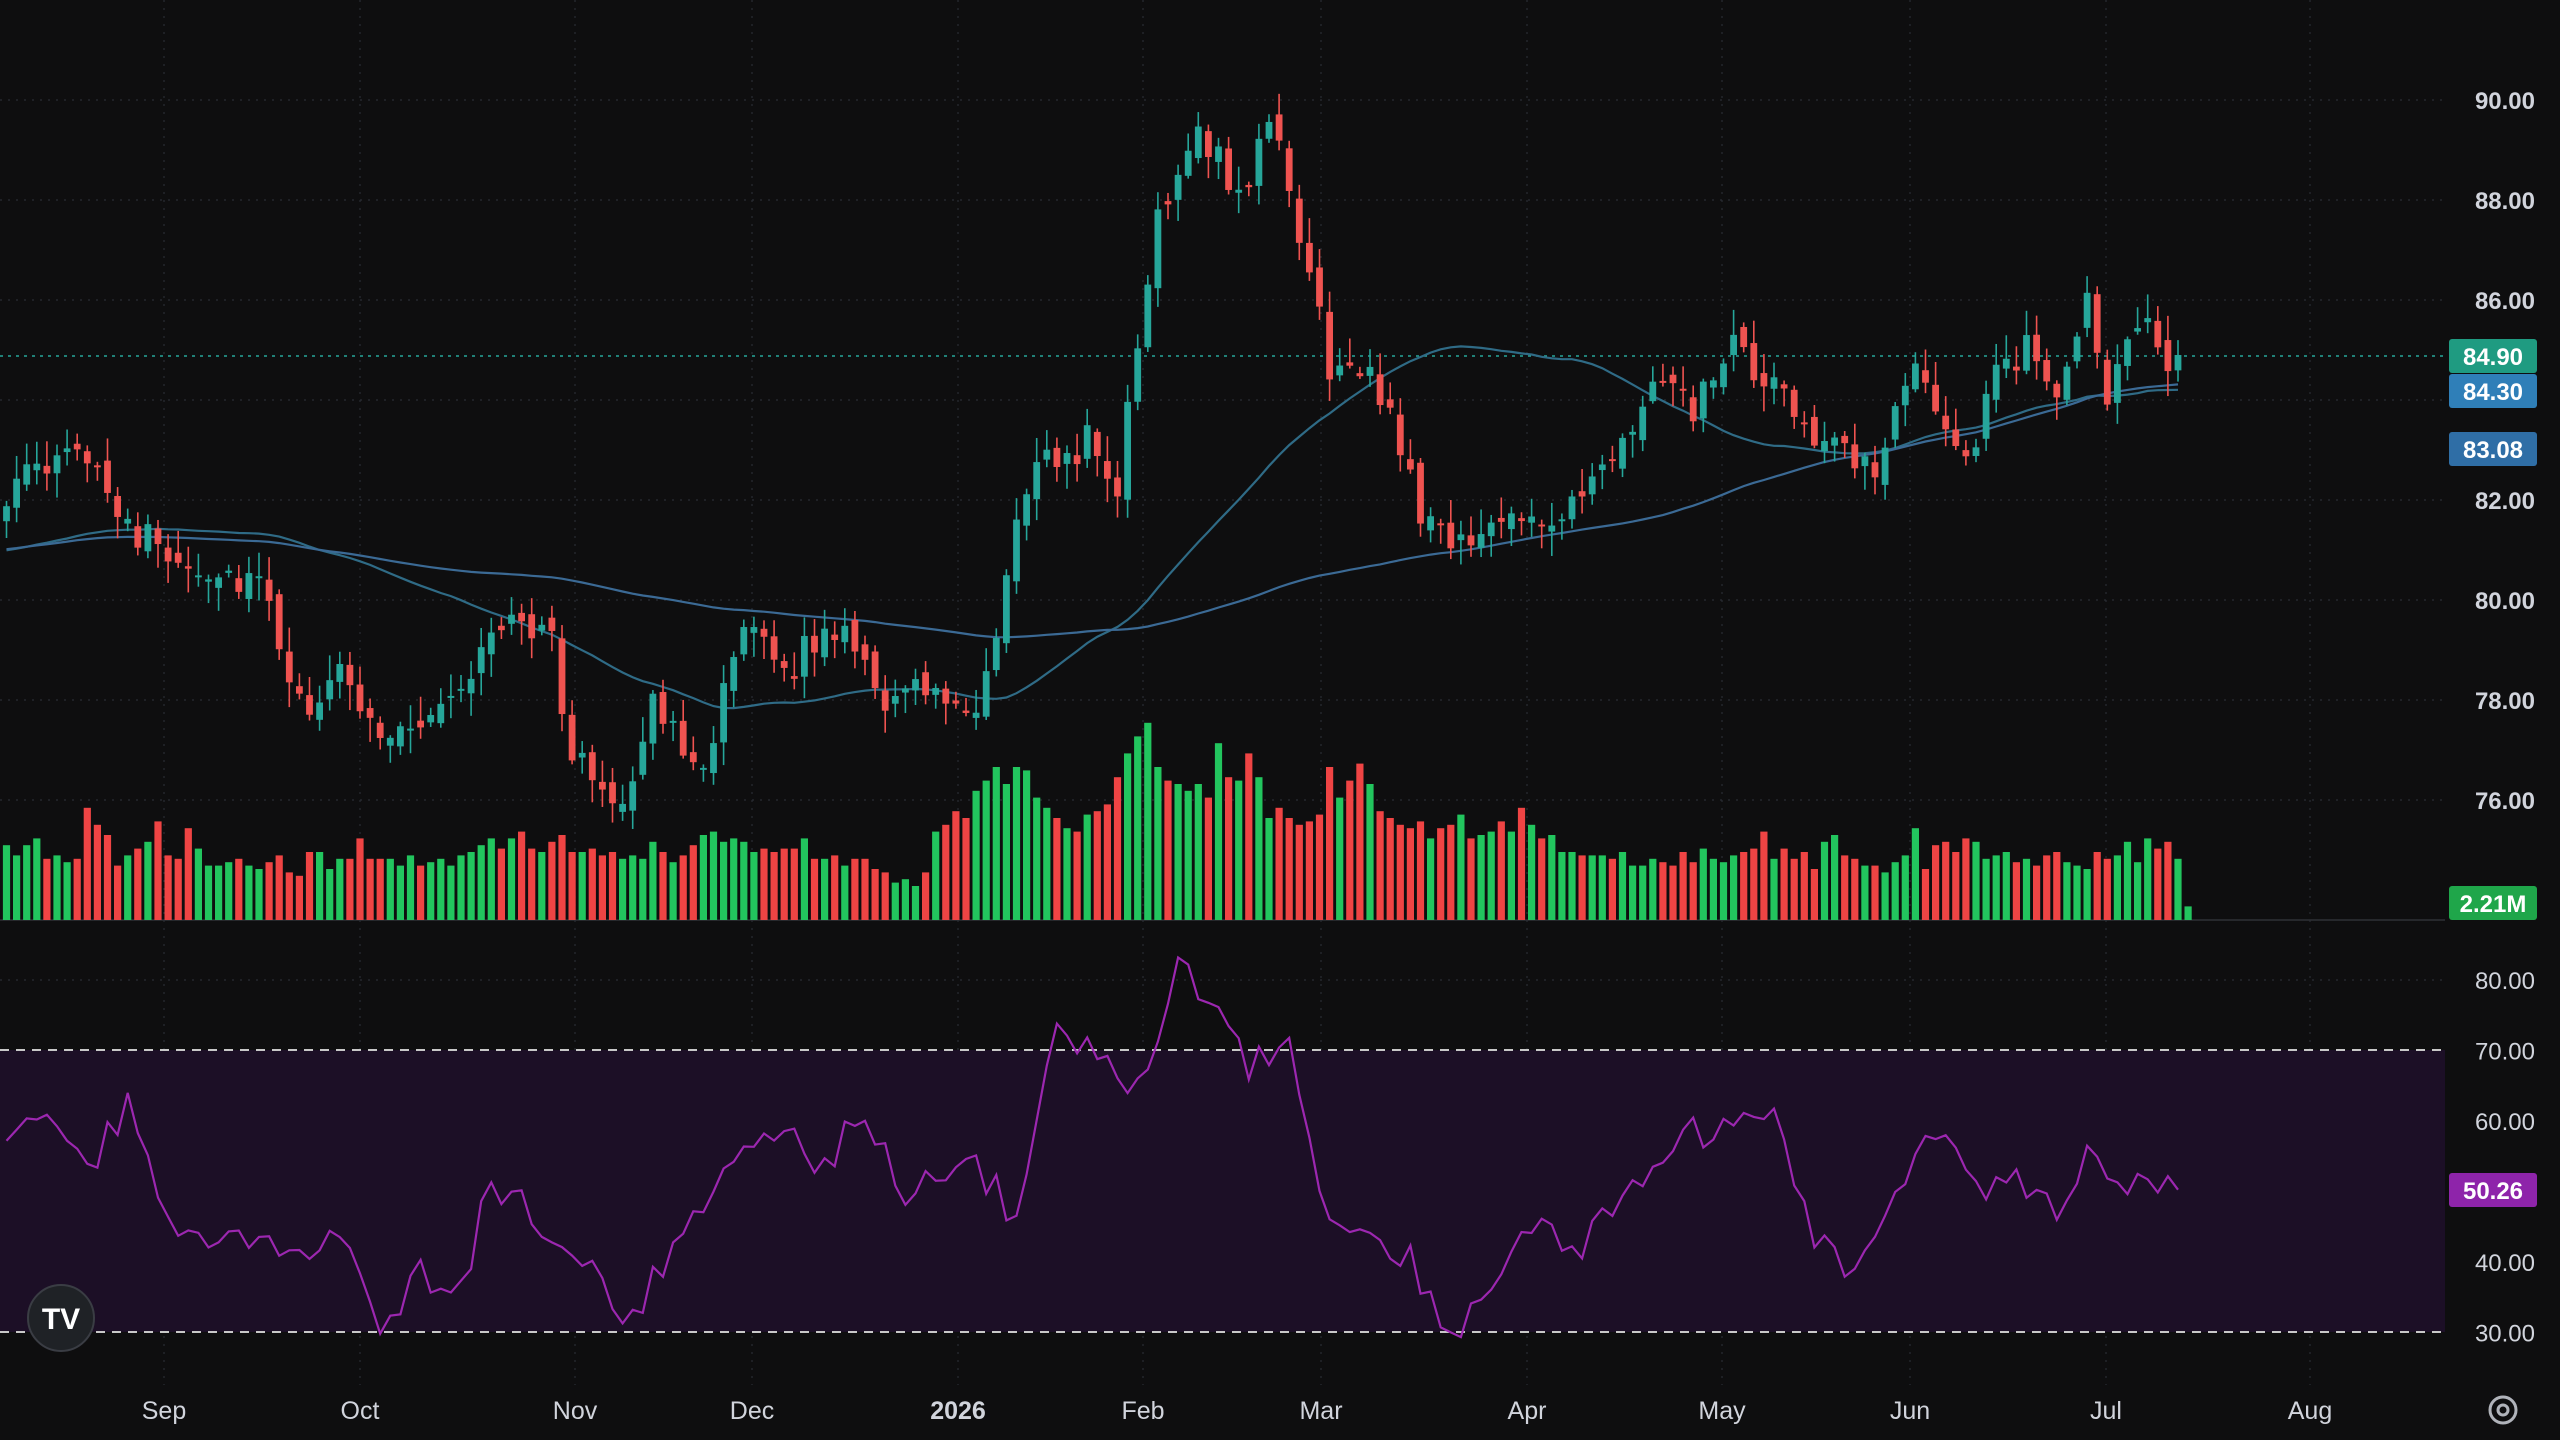 Image resolution: width=2560 pixels, height=1440 pixels. What do you see at coordinates (360, 1411) in the screenshot?
I see `time-axis-label: Oct` at bounding box center [360, 1411].